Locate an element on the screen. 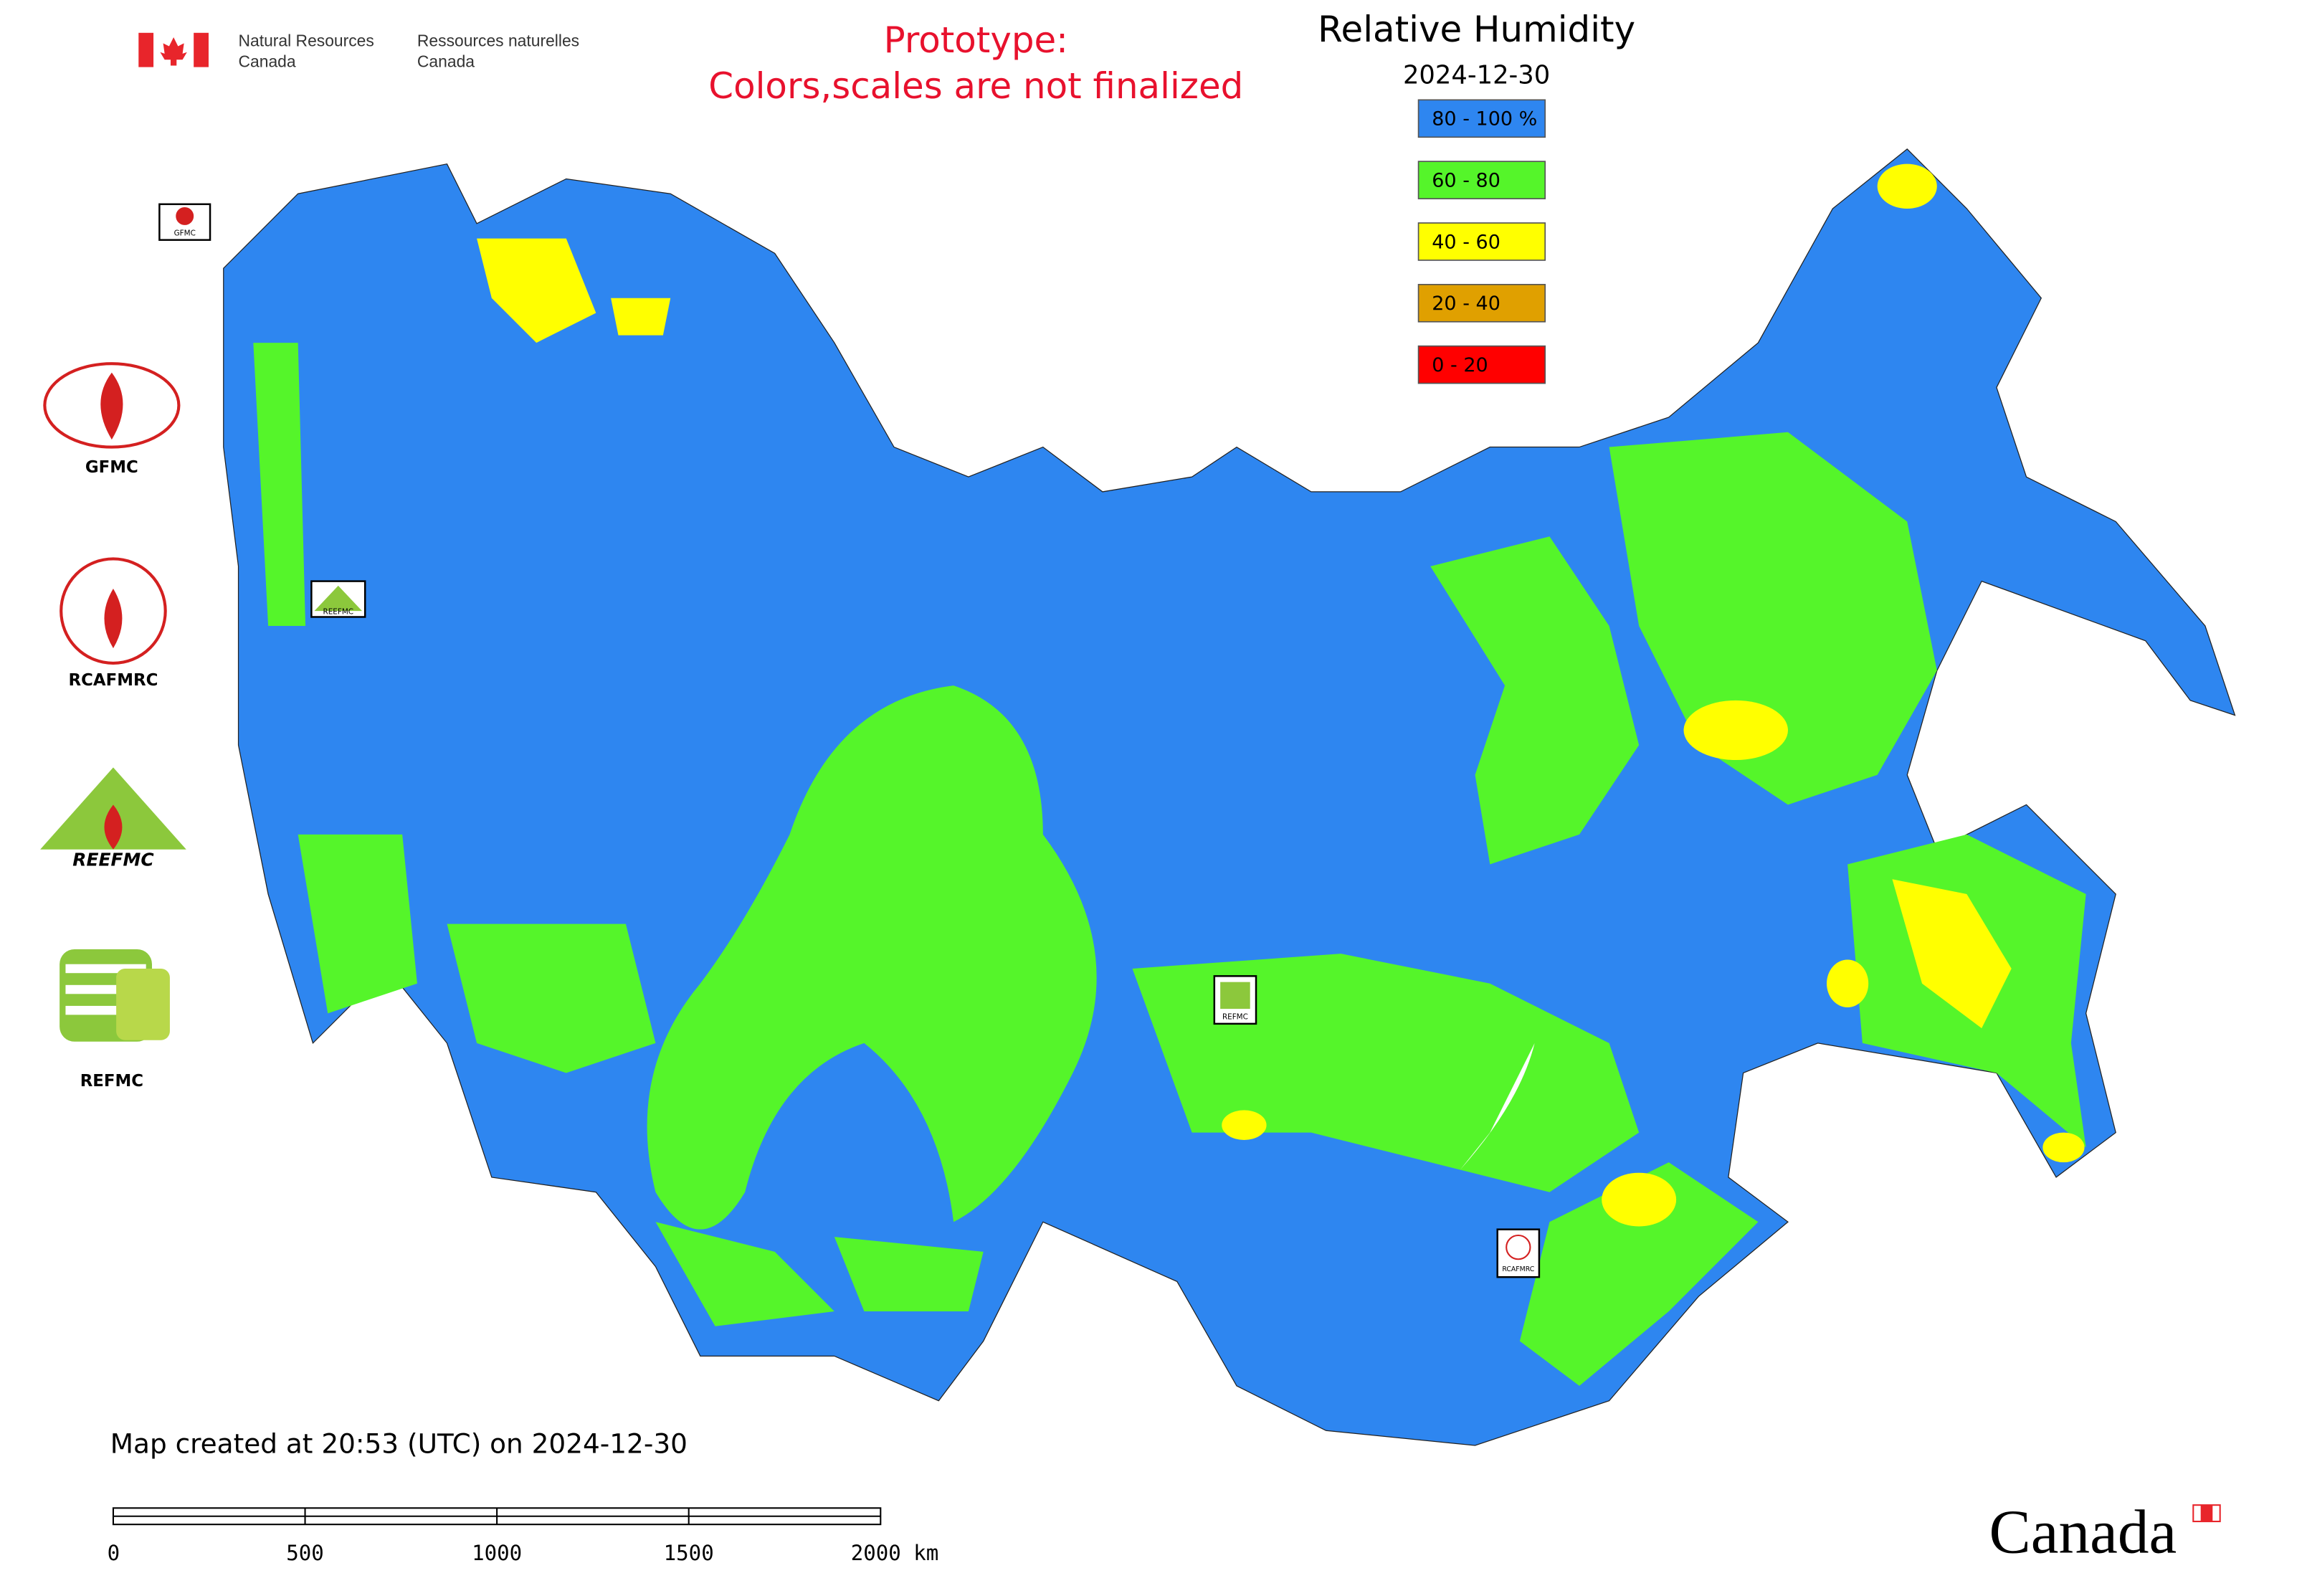  marker-label: REEFMC is located at coordinates (338, 611).